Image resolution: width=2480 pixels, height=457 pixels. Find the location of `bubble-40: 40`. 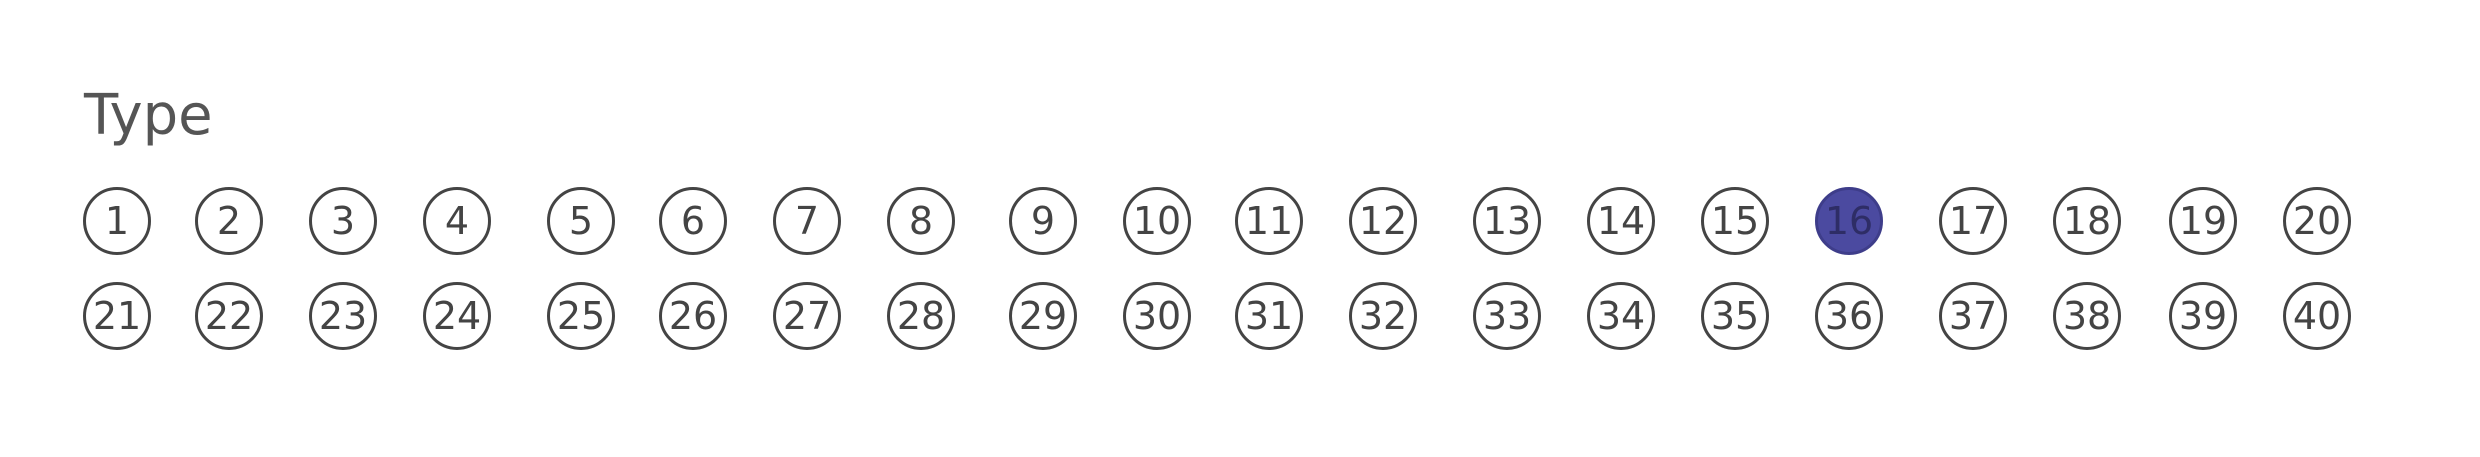

bubble-40: 40 is located at coordinates (2317, 316).